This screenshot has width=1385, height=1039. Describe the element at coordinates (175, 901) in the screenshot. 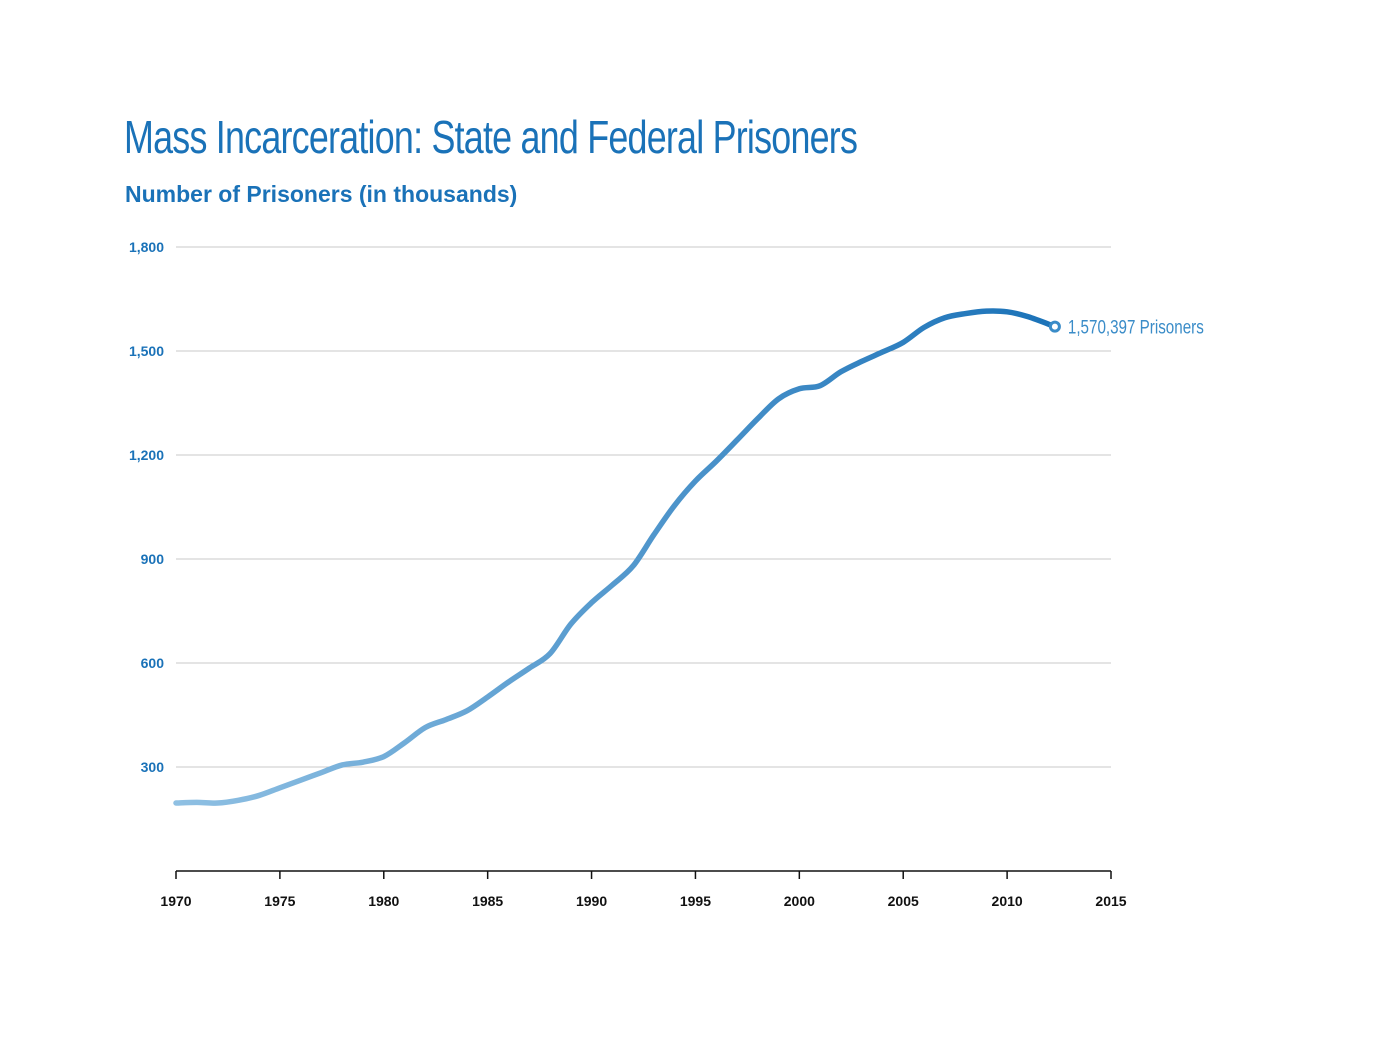

I see `x-tick-label: 1970` at that location.